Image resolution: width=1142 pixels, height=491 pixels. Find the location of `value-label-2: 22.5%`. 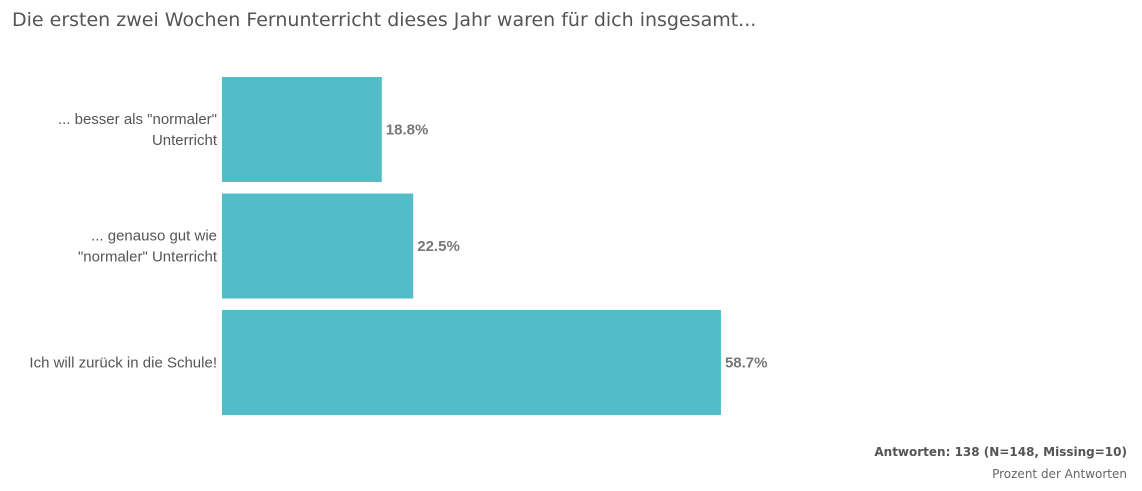

value-label-2: 22.5% is located at coordinates (438, 246).